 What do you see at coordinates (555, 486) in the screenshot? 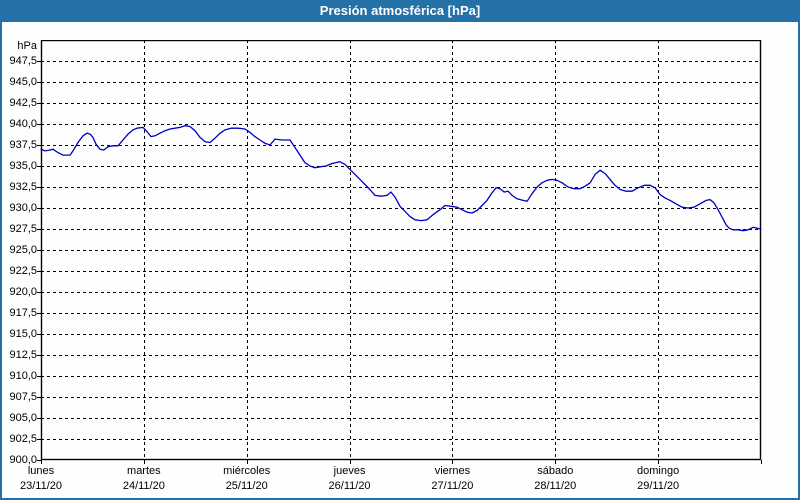
I see `x-axis-date: 28/11/20` at bounding box center [555, 486].